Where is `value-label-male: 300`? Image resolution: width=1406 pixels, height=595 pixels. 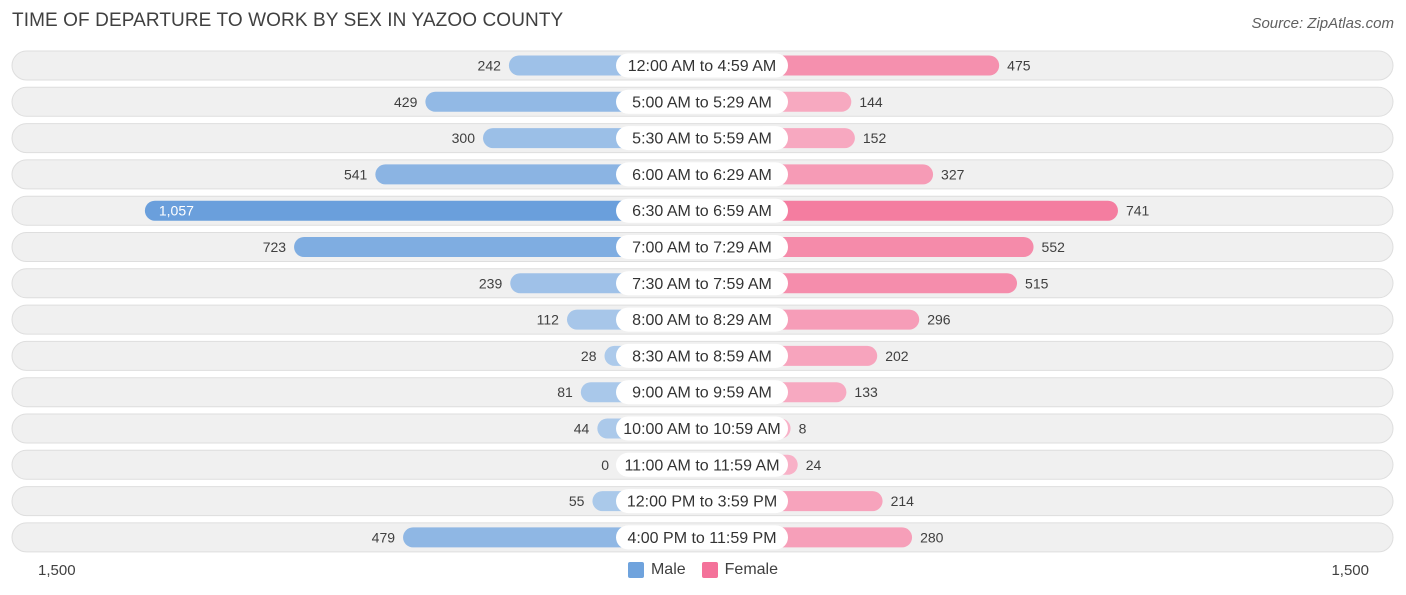 value-label-male: 300 is located at coordinates (464, 138).